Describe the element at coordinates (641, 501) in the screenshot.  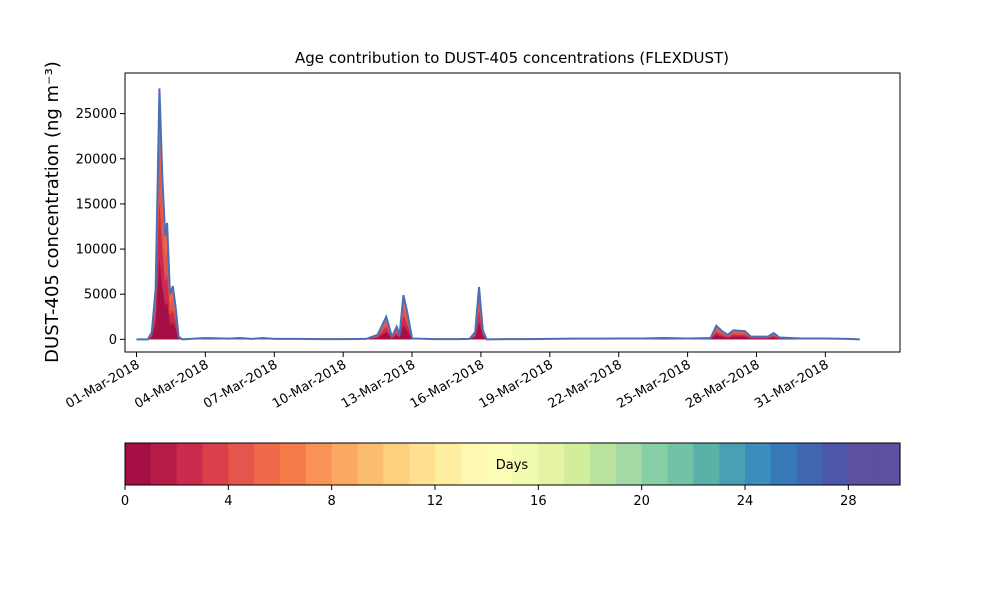
I see `colorbar-tick-label: 20` at that location.